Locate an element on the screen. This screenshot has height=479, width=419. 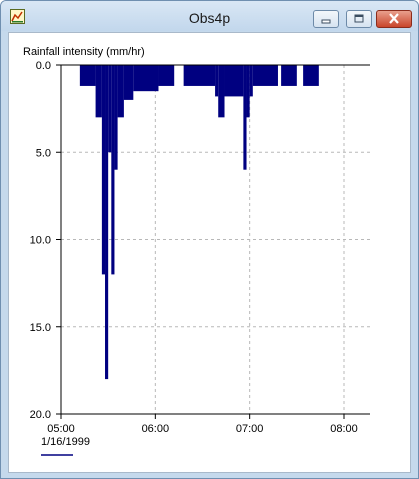
title-bar: Obs4p is located at coordinates (209, 16).